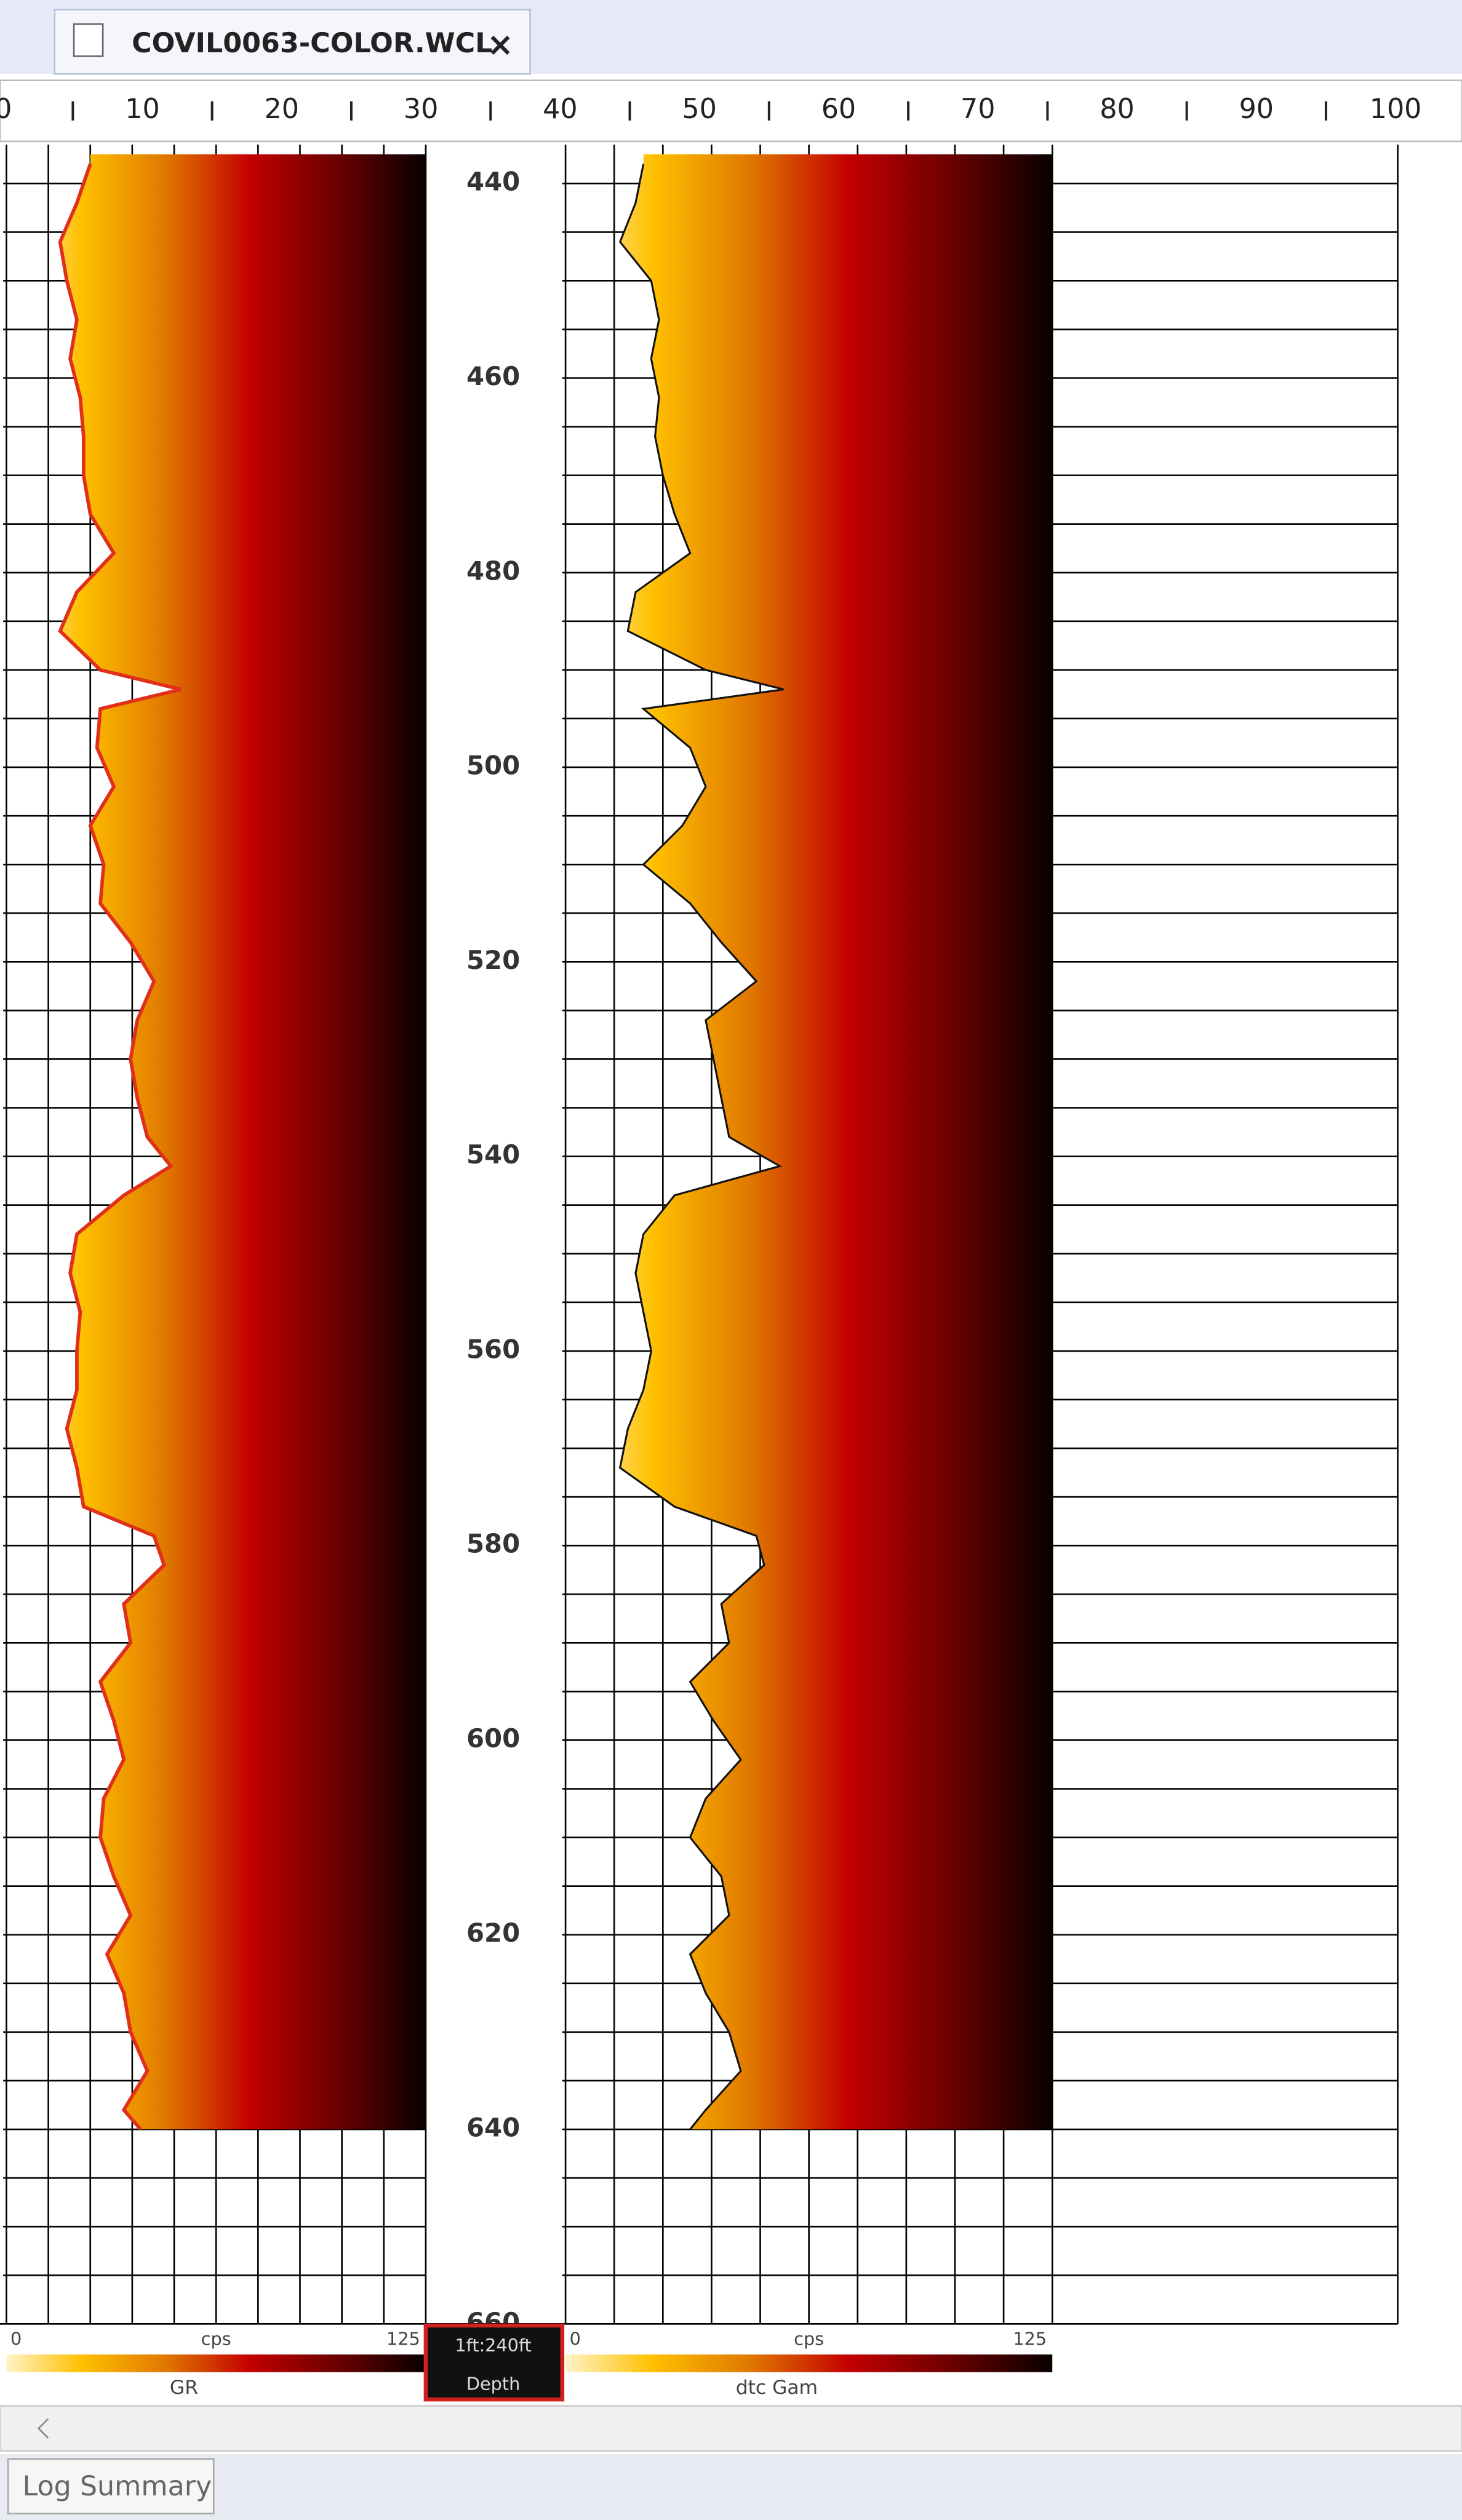  What do you see at coordinates (6, 109) in the screenshot?
I see `ruler-label: 0` at bounding box center [6, 109].